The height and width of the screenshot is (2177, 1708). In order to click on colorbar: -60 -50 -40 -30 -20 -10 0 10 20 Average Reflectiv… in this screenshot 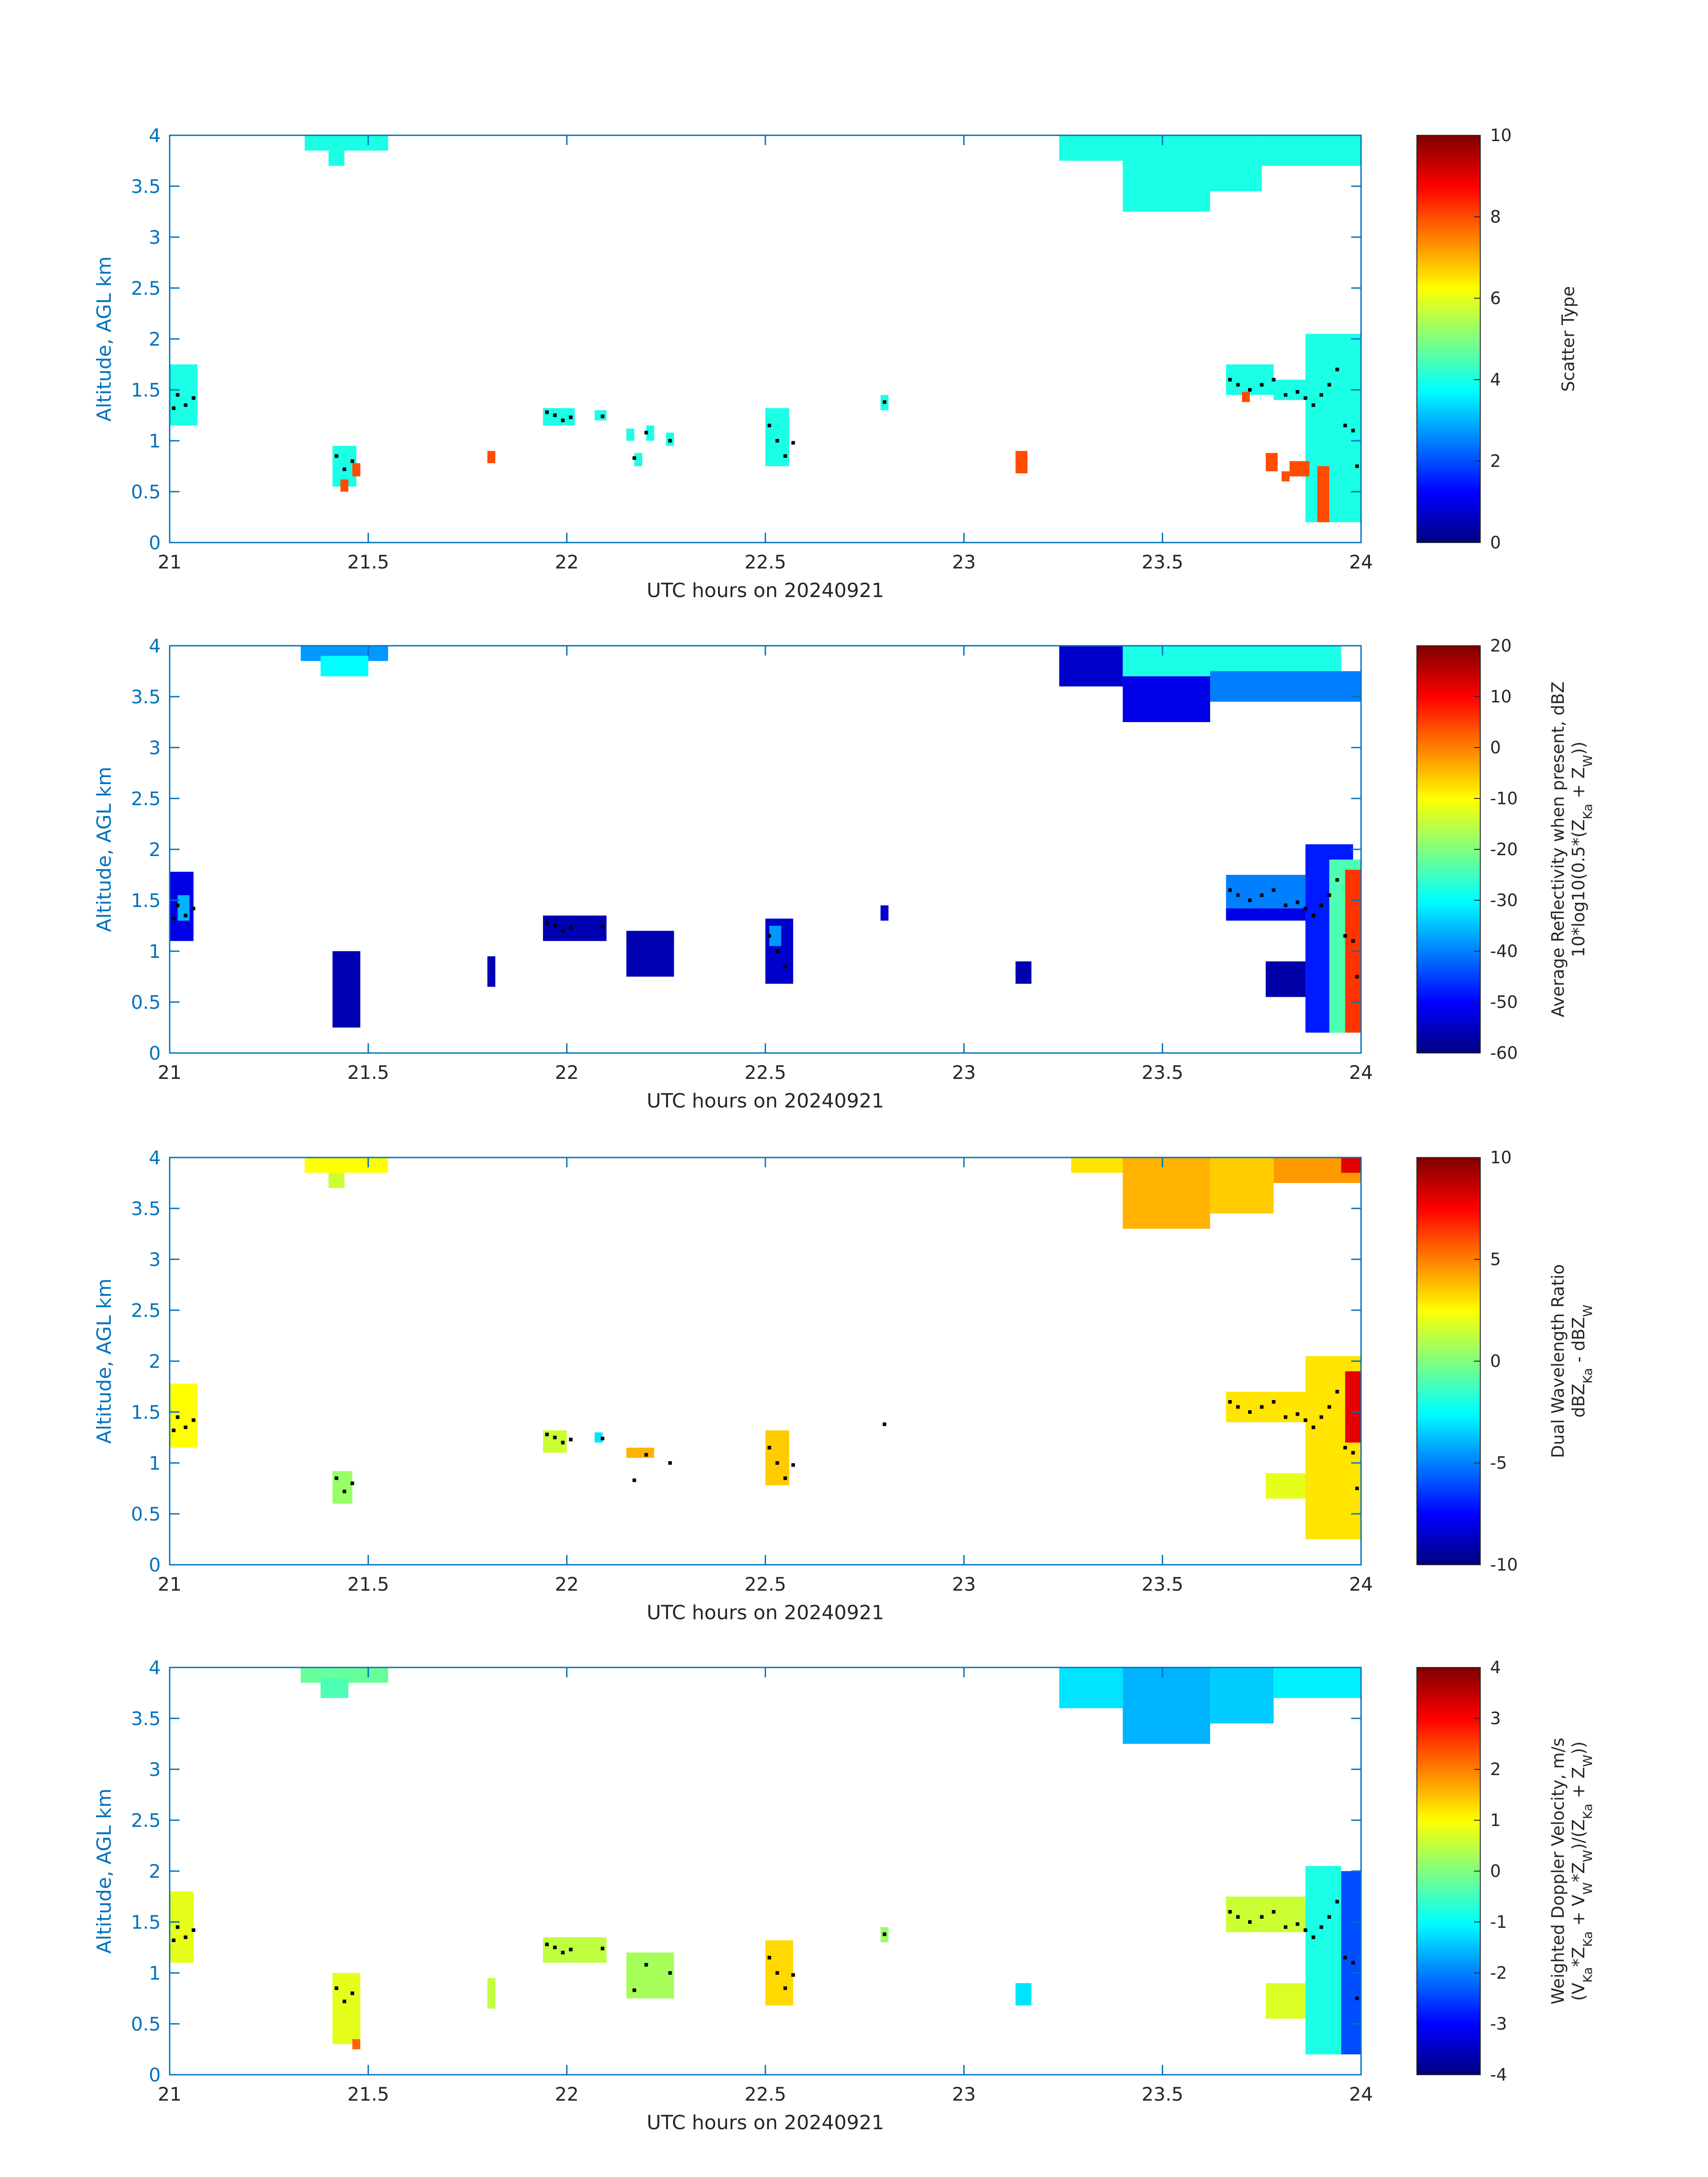, I will do `click(1505, 849)`.